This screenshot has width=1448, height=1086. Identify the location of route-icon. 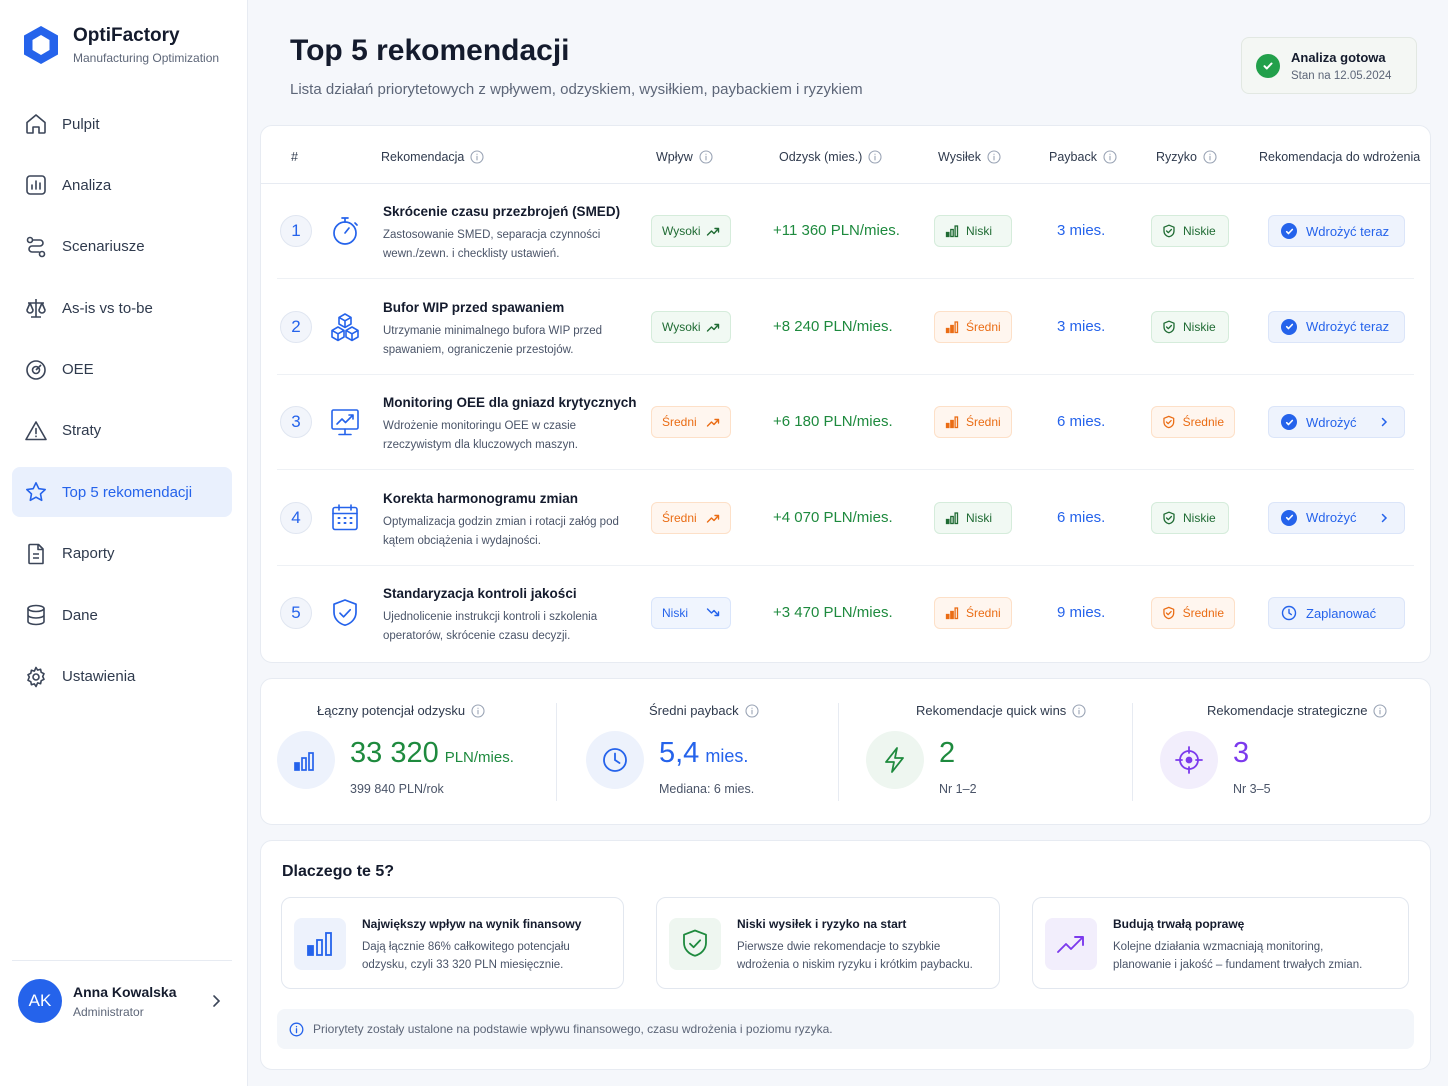
(36, 247).